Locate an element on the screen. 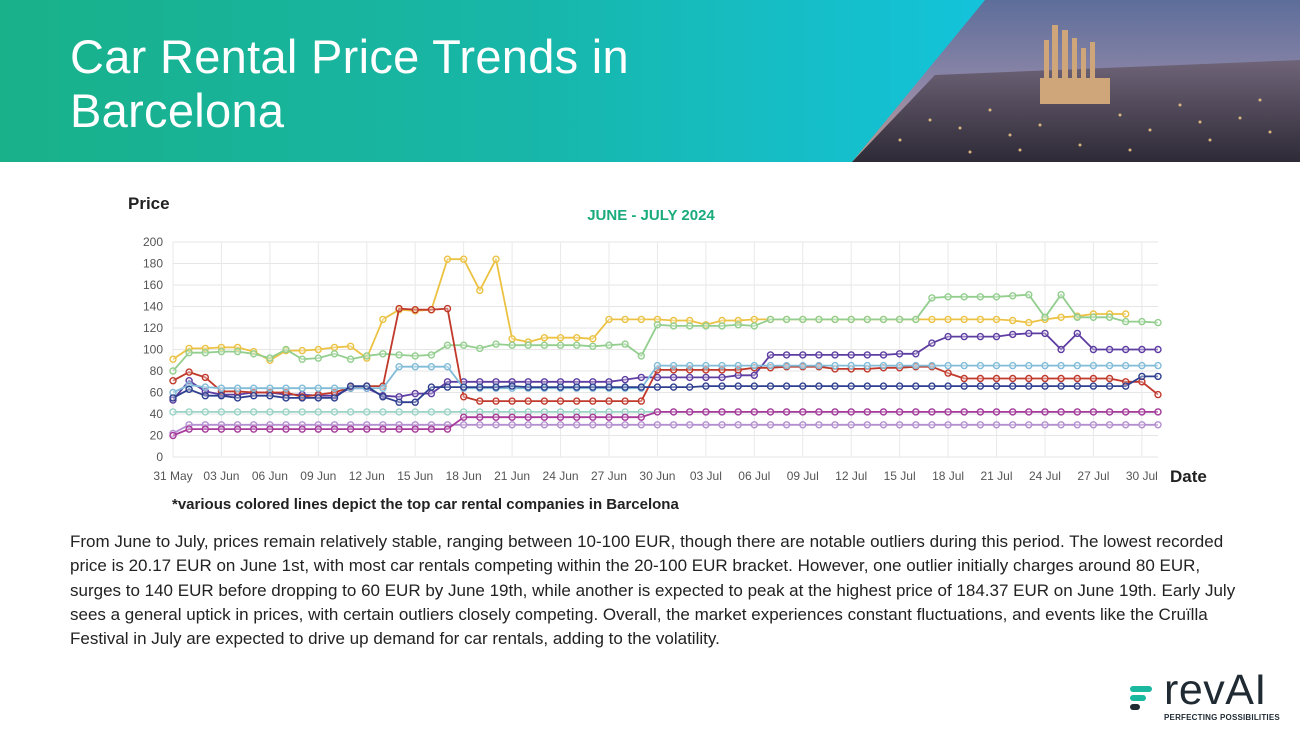  y-tick-label: 100 is located at coordinates (153, 350).